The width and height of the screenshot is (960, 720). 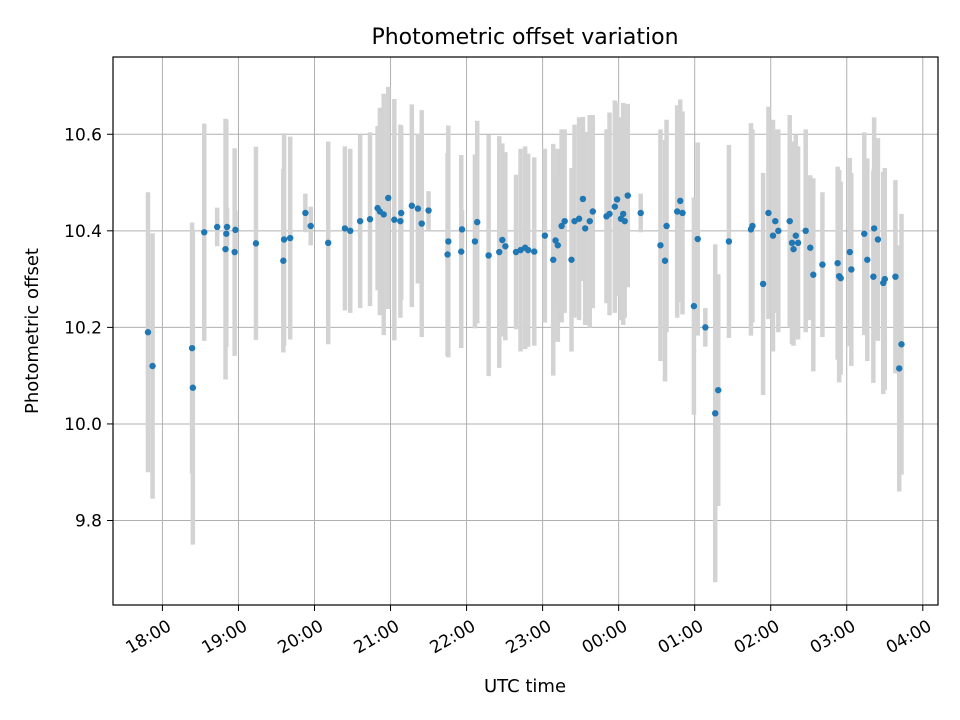 I want to click on y-axis-label: Photometric offset, so click(x=32, y=331).